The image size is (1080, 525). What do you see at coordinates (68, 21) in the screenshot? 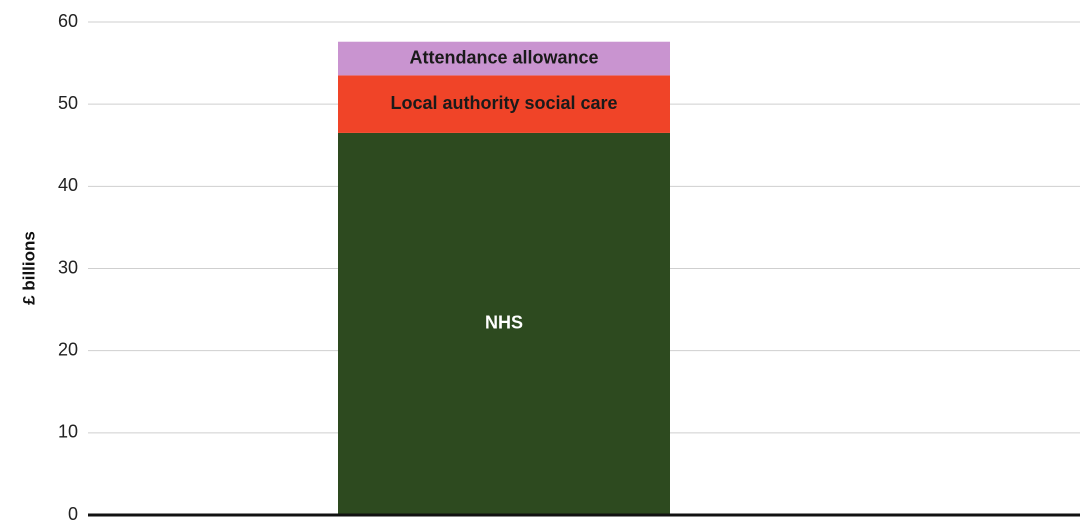
I see `y-tick-label: 60` at bounding box center [68, 21].